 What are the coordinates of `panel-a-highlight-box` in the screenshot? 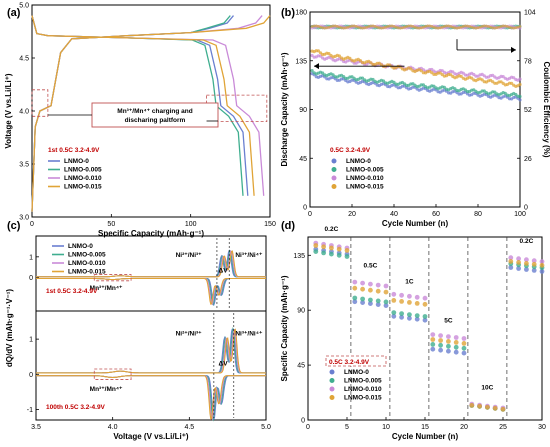 It's located at (40, 103).